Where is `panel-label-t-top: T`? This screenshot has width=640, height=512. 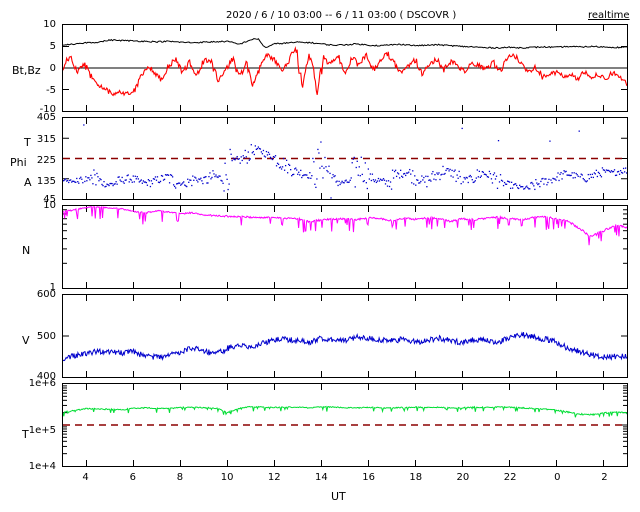 panel-label-t-top: T is located at coordinates (27, 142).